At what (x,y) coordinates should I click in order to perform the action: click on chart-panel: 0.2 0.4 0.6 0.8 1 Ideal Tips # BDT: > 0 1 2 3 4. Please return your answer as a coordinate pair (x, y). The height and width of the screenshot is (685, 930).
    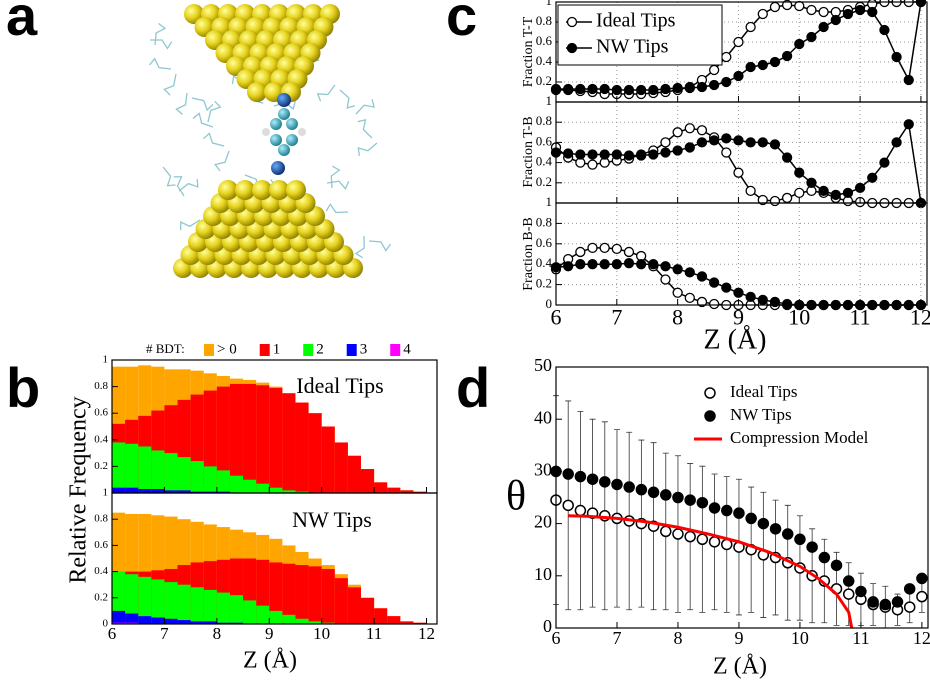
    Looking at the image, I should click on (266, 417).